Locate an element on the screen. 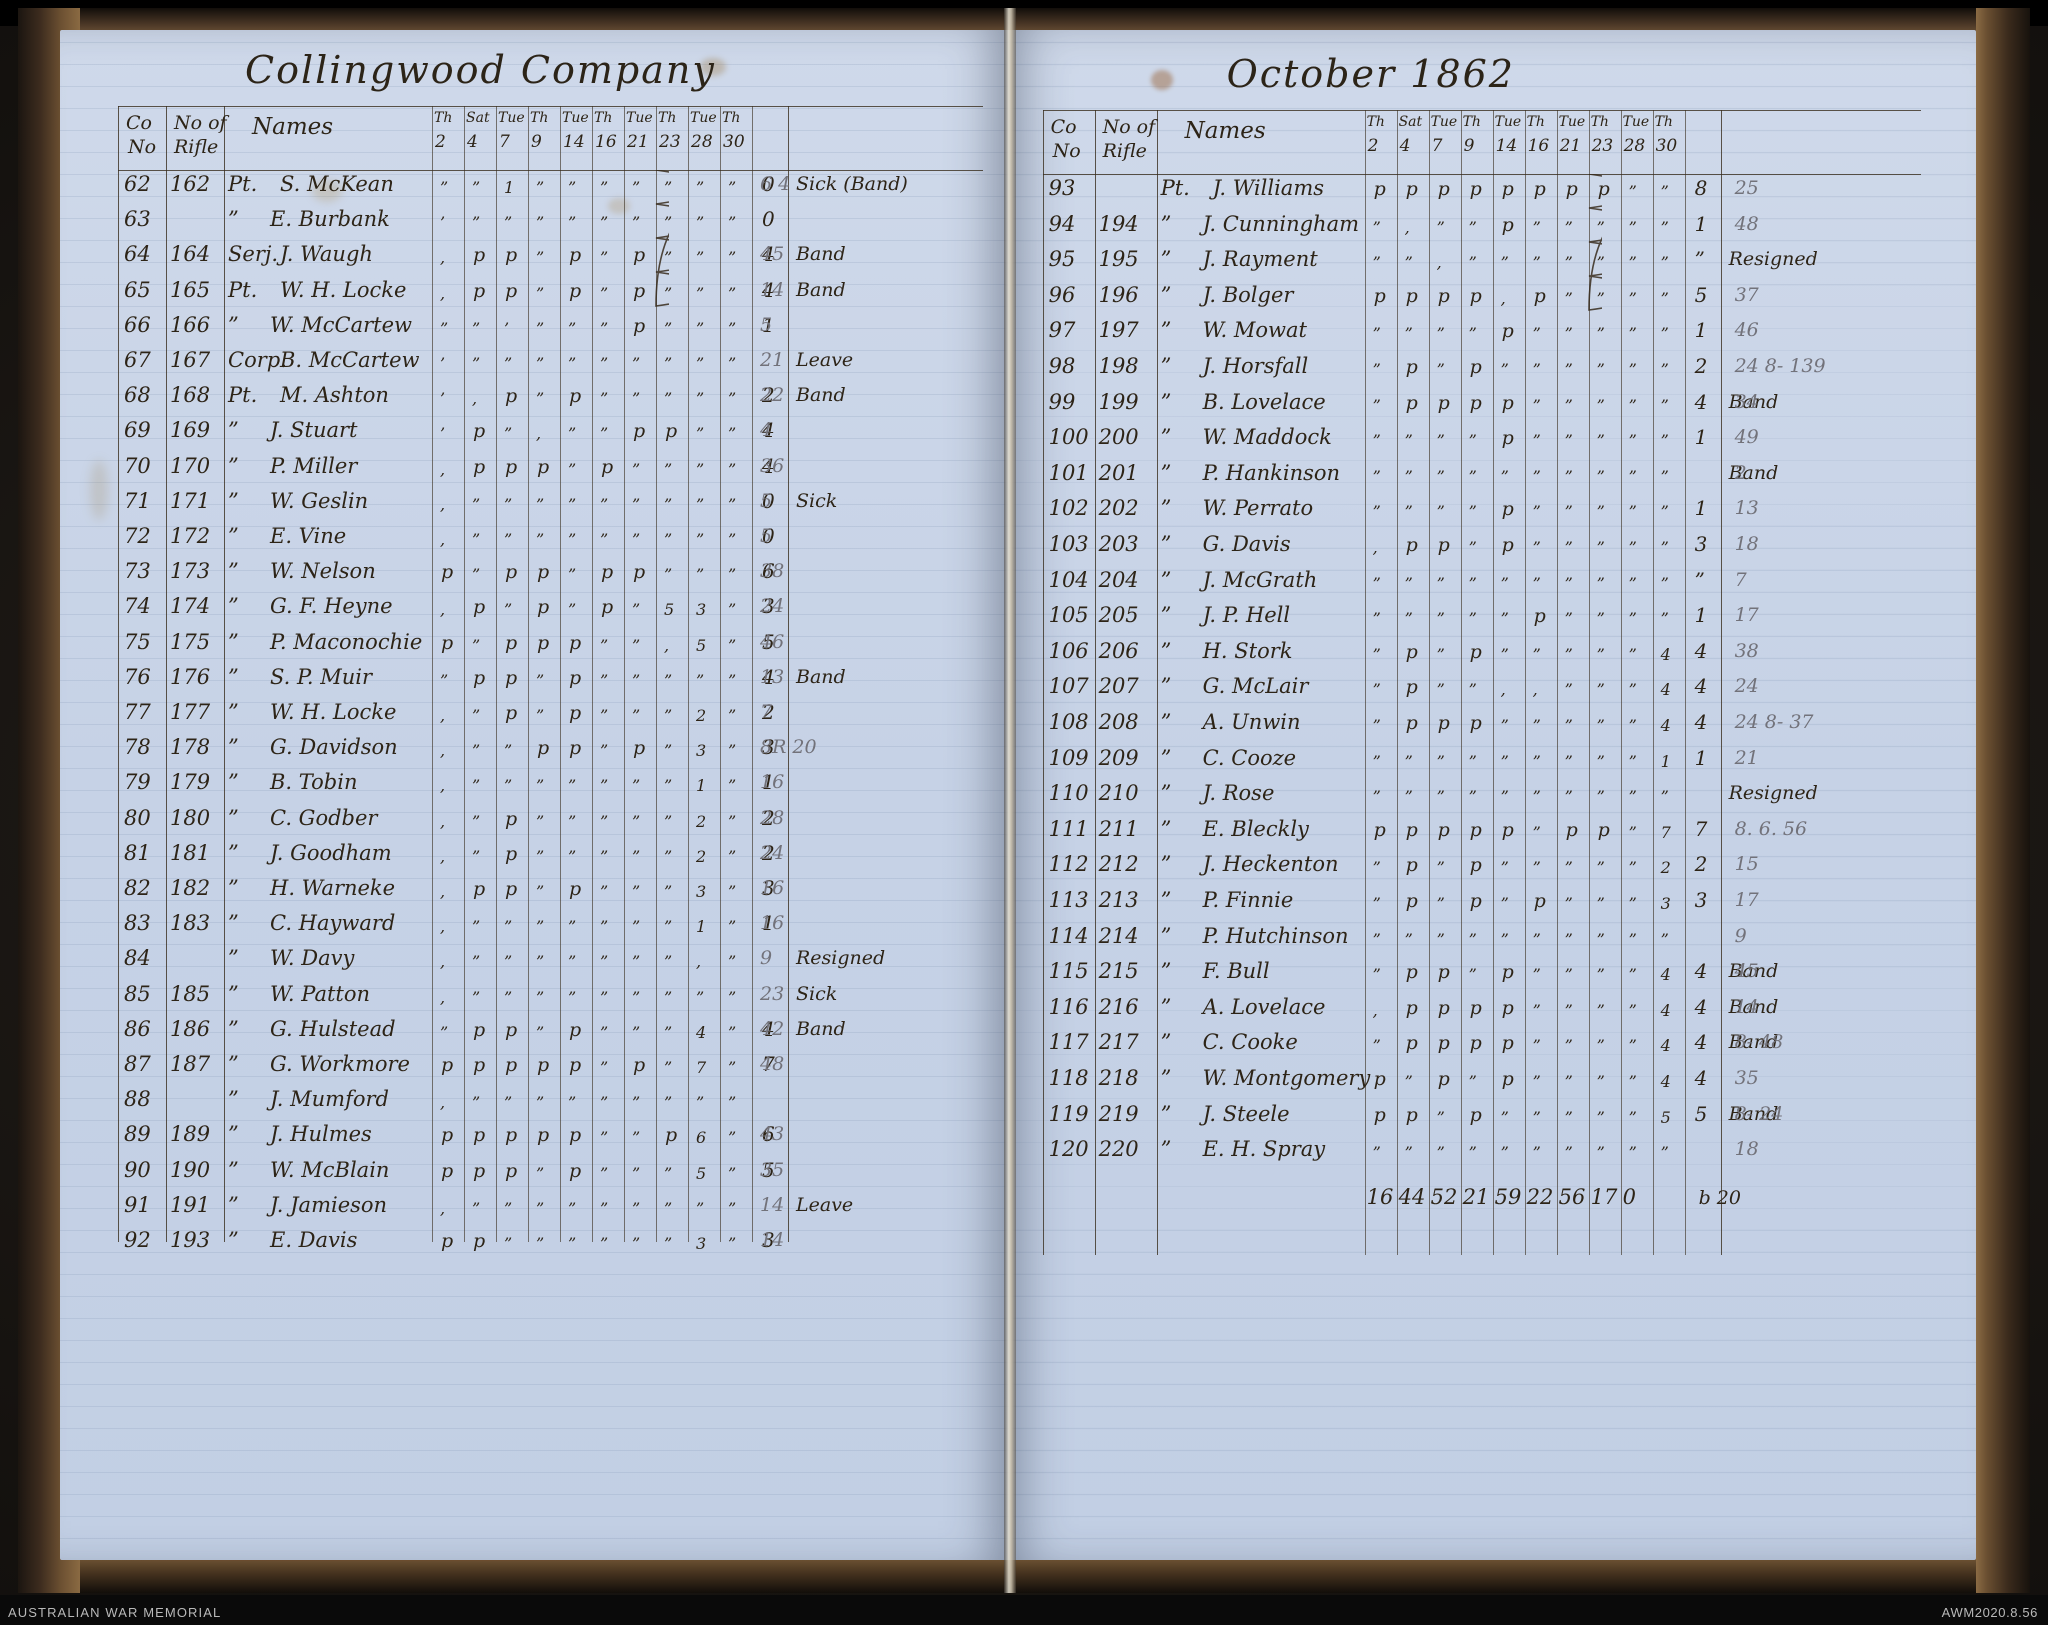 The height and width of the screenshot is (1625, 2048). row-rifle-no: 215 is located at coordinates (1118, 971).